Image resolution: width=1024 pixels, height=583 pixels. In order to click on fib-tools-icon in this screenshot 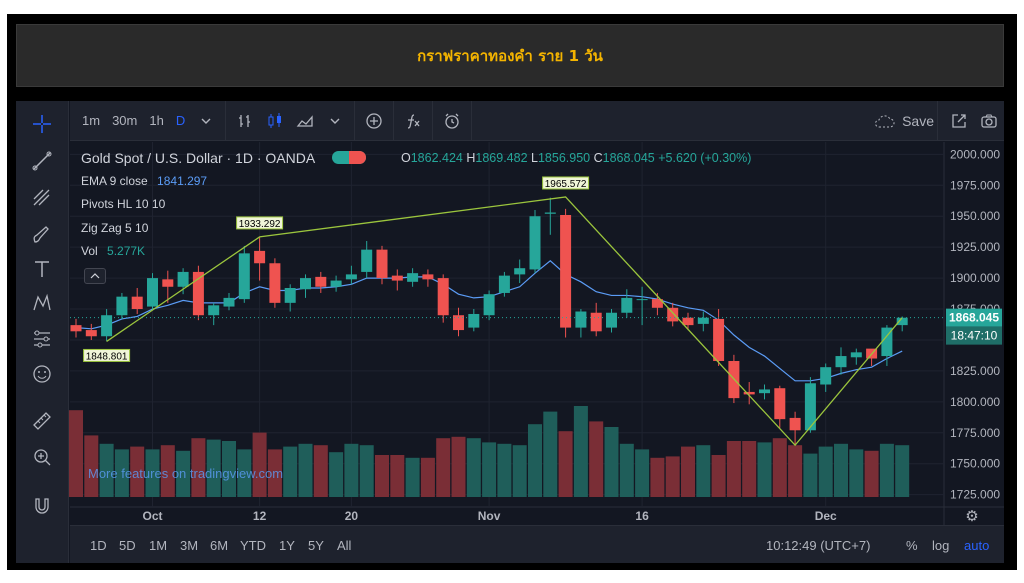, I will do `click(42, 198)`.